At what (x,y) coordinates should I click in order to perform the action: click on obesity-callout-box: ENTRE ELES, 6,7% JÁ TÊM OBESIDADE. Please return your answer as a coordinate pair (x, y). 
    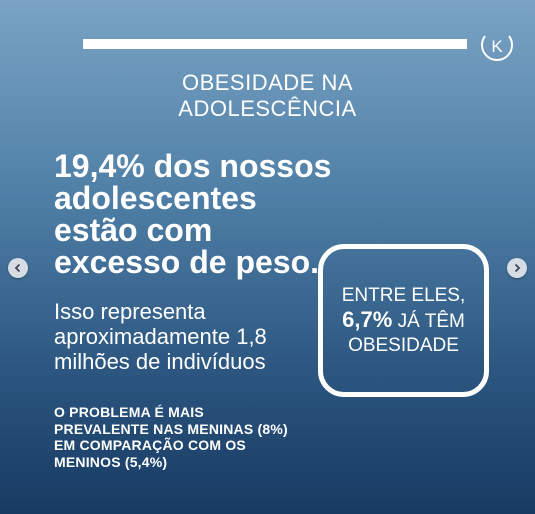
    Looking at the image, I should click on (403, 320).